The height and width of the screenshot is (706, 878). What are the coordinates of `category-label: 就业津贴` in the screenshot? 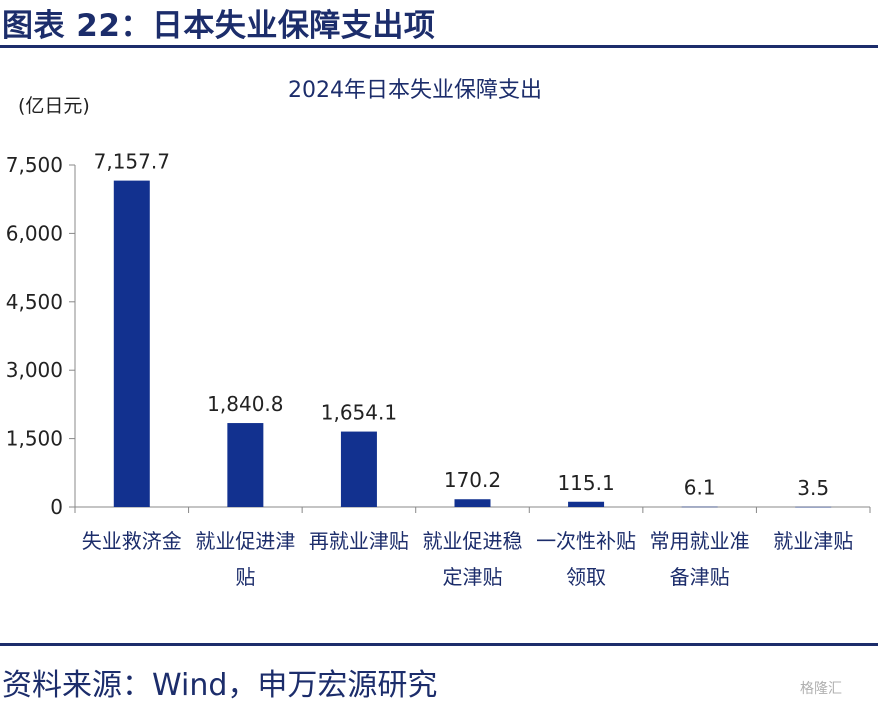 It's located at (813, 541).